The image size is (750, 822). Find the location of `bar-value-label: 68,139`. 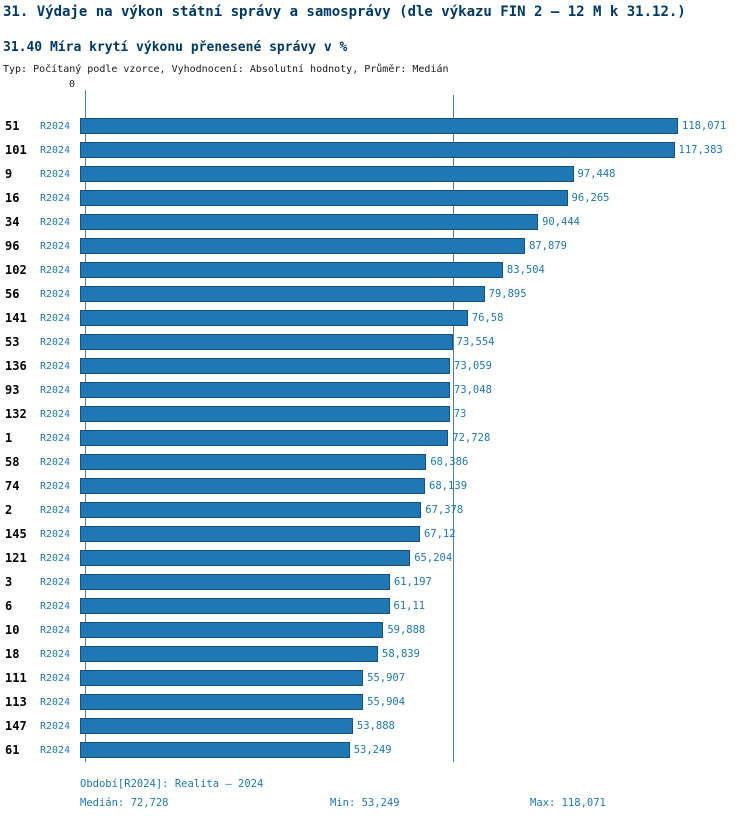

bar-value-label: 68,139 is located at coordinates (448, 486).